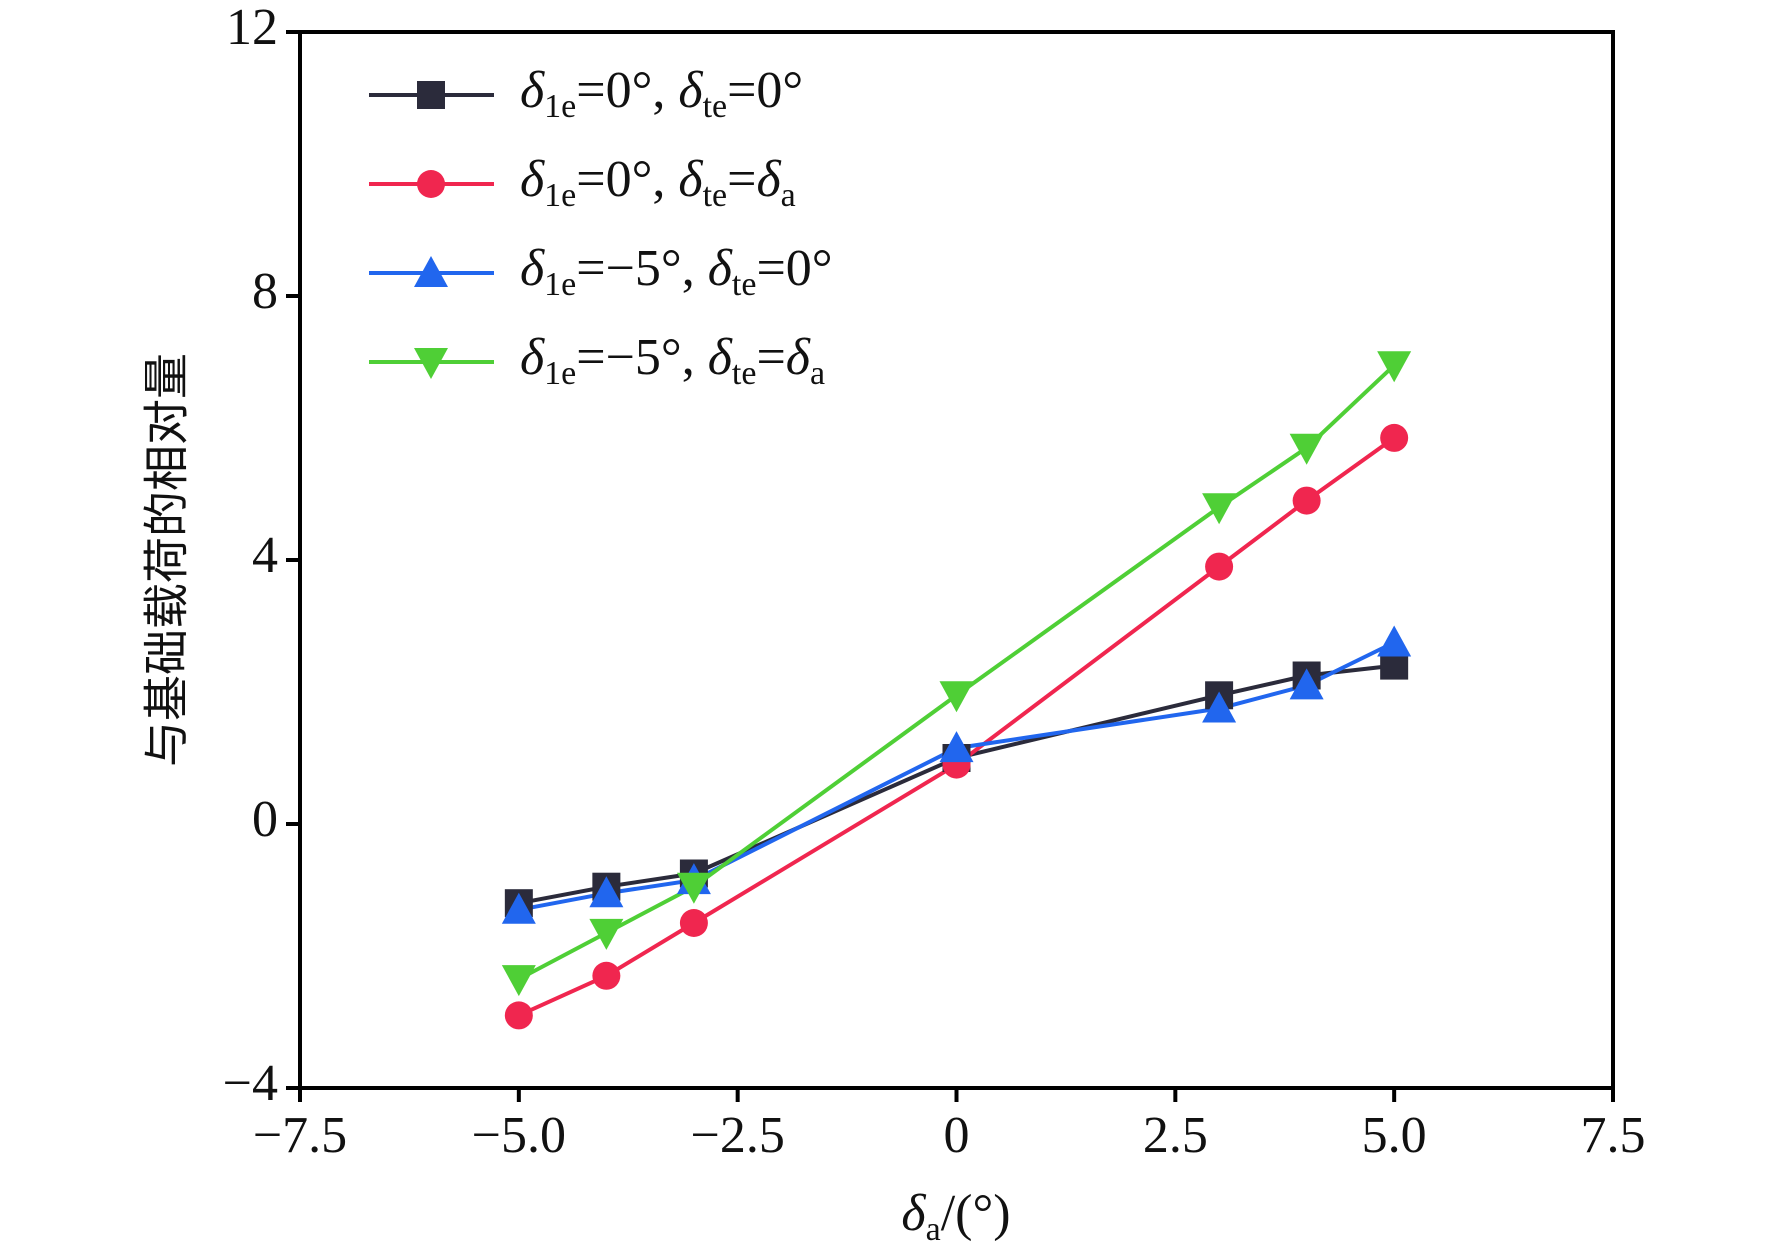 This screenshot has height=1256, width=1772. Describe the element at coordinates (250, 1083) in the screenshot. I see `y-tick-label: −4` at that location.